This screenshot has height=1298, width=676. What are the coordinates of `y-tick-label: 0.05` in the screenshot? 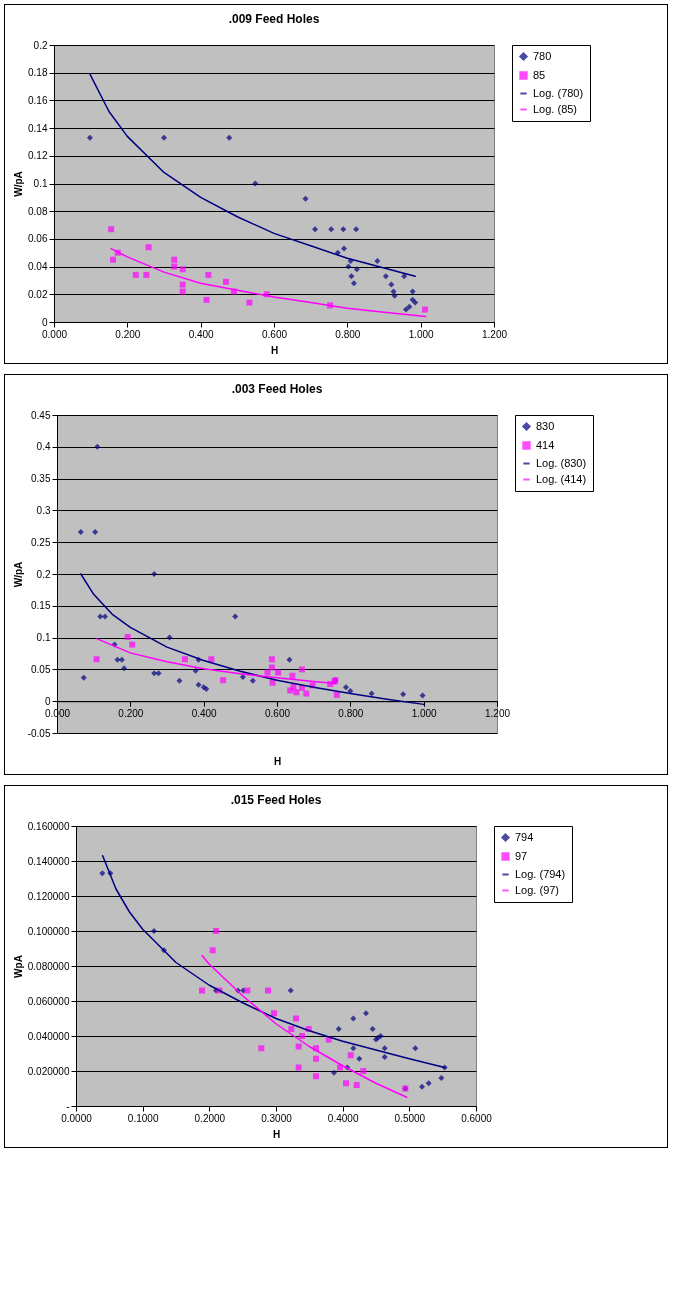 It's located at (41, 669).